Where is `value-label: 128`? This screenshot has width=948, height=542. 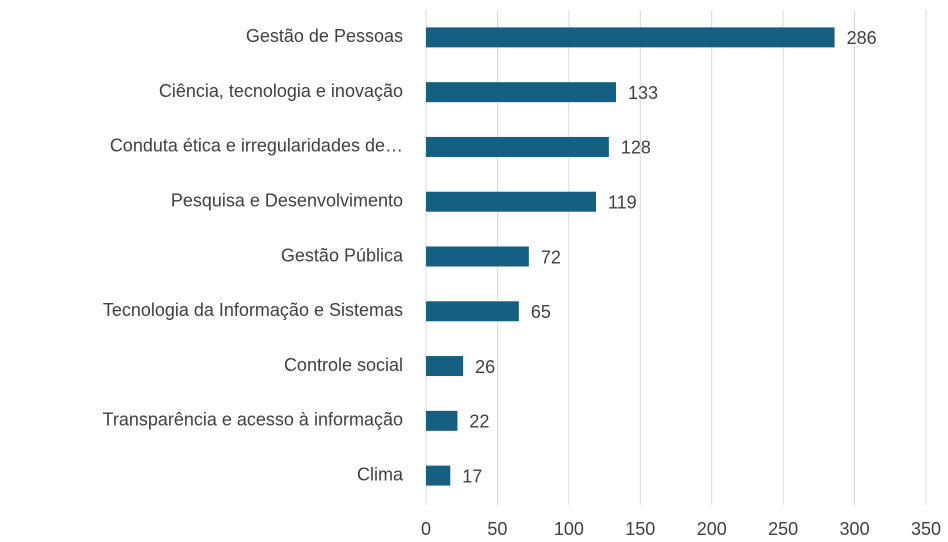 value-label: 128 is located at coordinates (636, 148).